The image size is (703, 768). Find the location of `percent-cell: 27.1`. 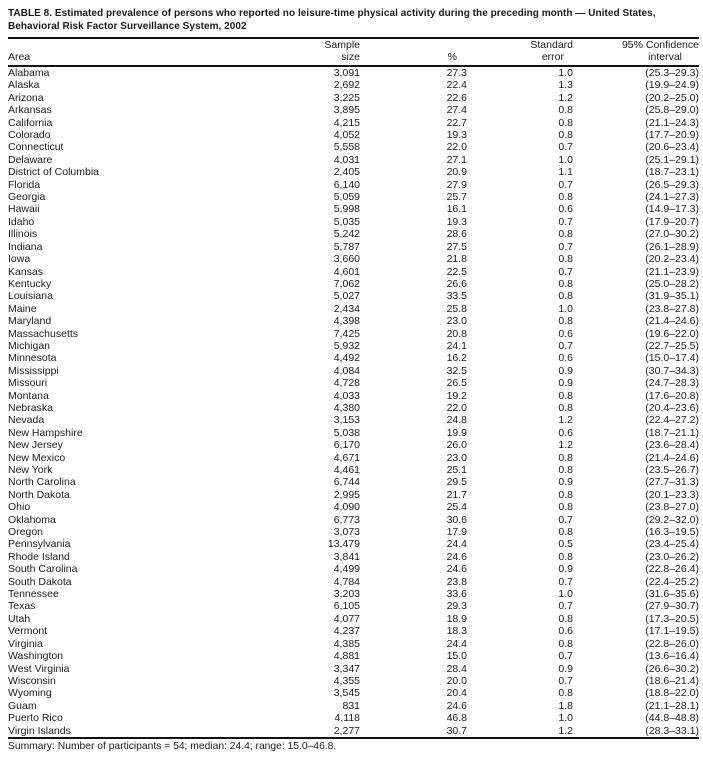

percent-cell: 27.1 is located at coordinates (456, 159).